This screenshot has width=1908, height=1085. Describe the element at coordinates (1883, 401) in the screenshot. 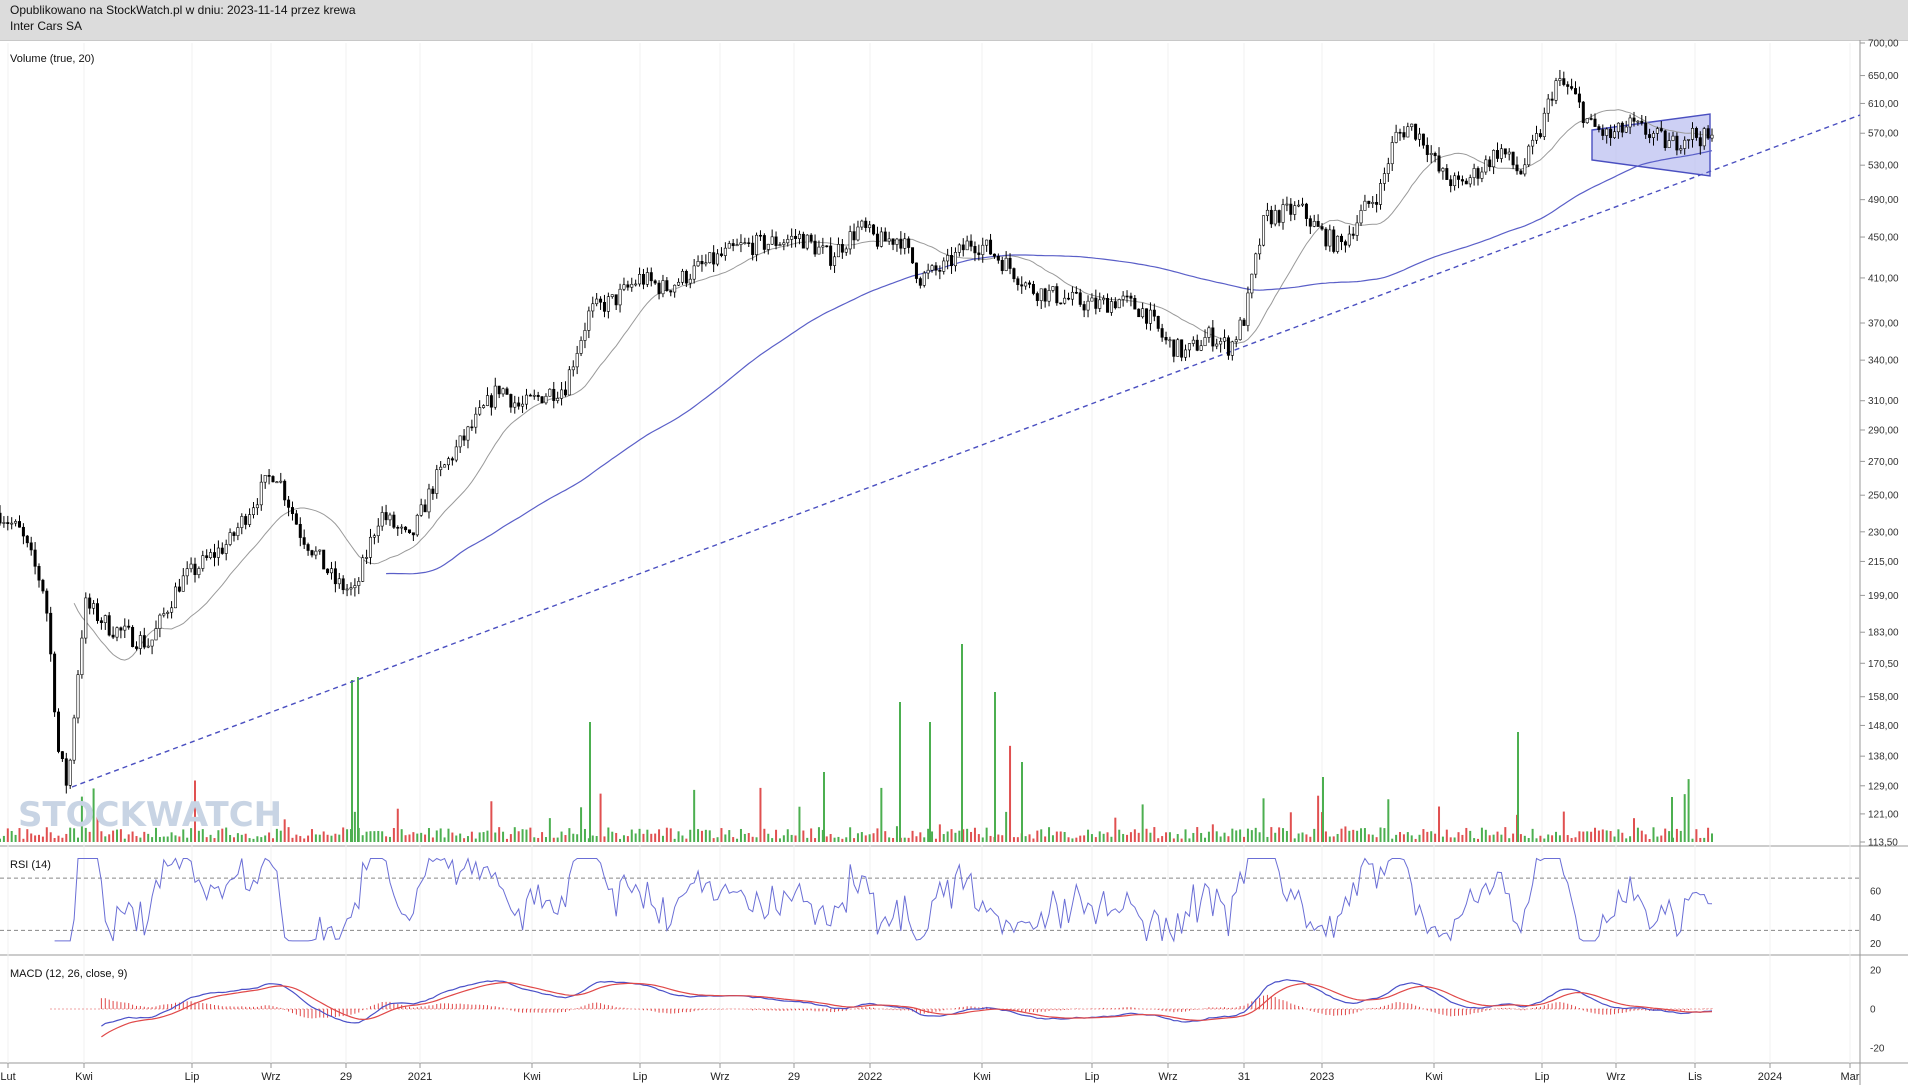

I see `price-tick-label: 310,00` at that location.